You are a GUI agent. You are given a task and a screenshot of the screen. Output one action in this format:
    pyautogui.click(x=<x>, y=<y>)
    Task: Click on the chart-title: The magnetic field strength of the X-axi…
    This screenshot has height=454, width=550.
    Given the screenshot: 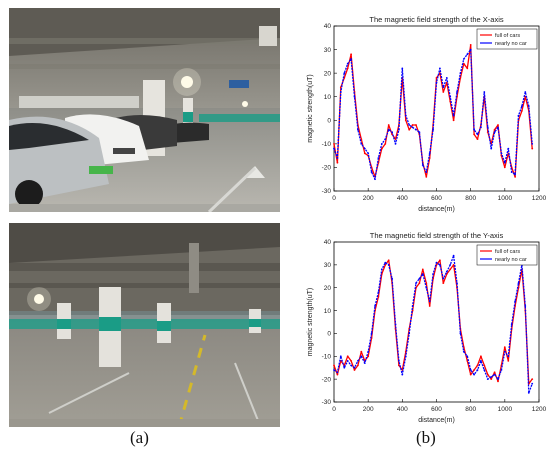 What is the action you would take?
    pyautogui.click(x=436, y=19)
    